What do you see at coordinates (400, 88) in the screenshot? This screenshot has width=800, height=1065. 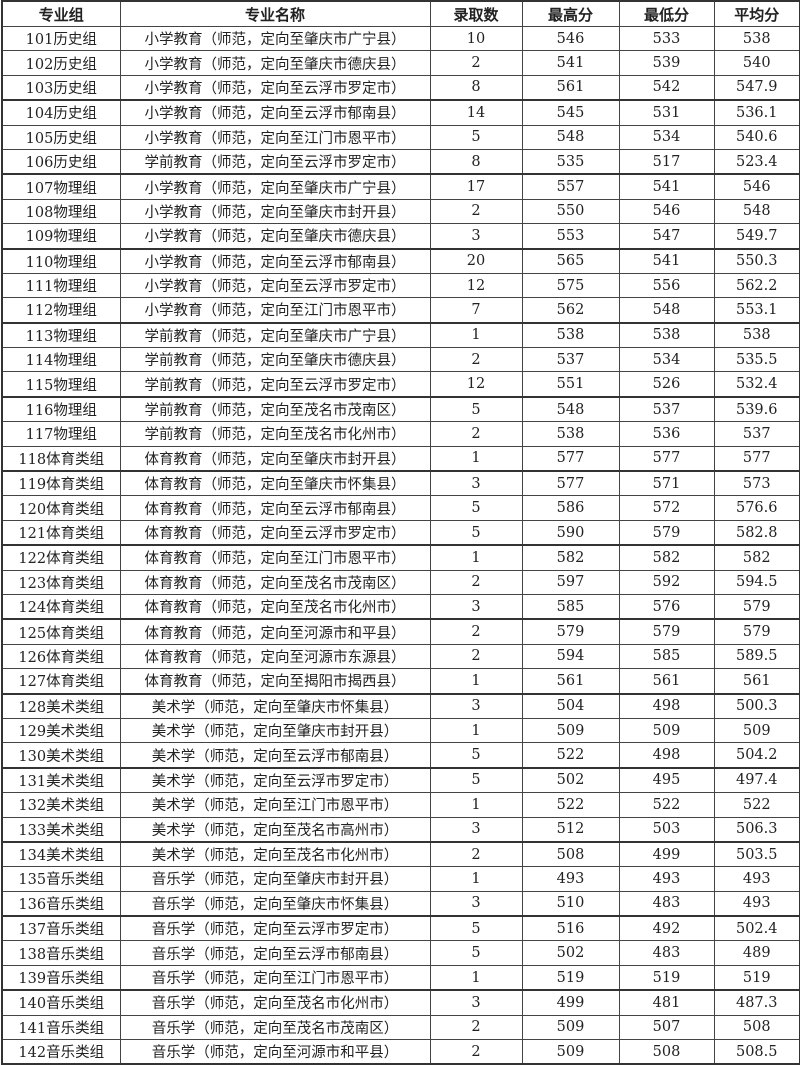 I see `table-row: 103历史组 小学教育（师范，定向至云浮市罗定市） 8 561 542 547.9` at bounding box center [400, 88].